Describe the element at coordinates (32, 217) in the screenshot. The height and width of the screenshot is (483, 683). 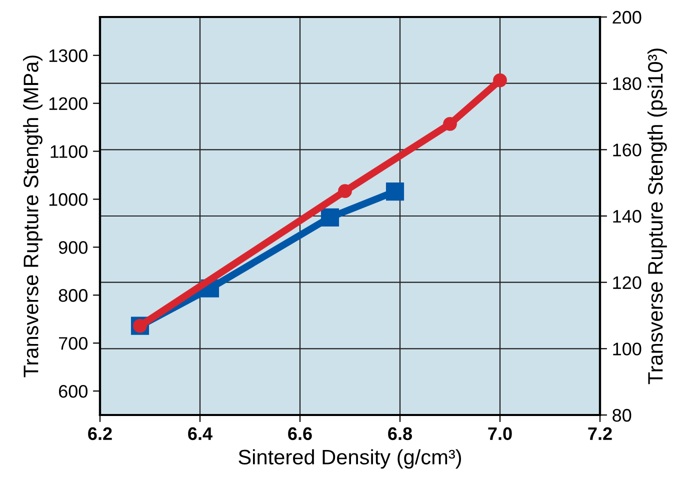
I see `y-axis-title: Transverse Rupture Stength (MPa)` at that location.